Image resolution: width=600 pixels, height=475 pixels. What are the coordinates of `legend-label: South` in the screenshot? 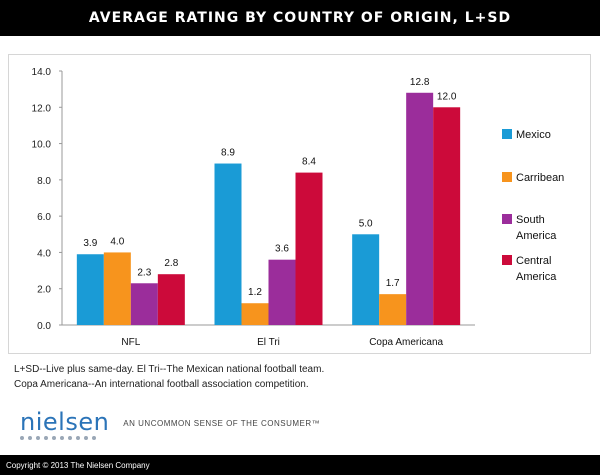 It's located at (530, 220).